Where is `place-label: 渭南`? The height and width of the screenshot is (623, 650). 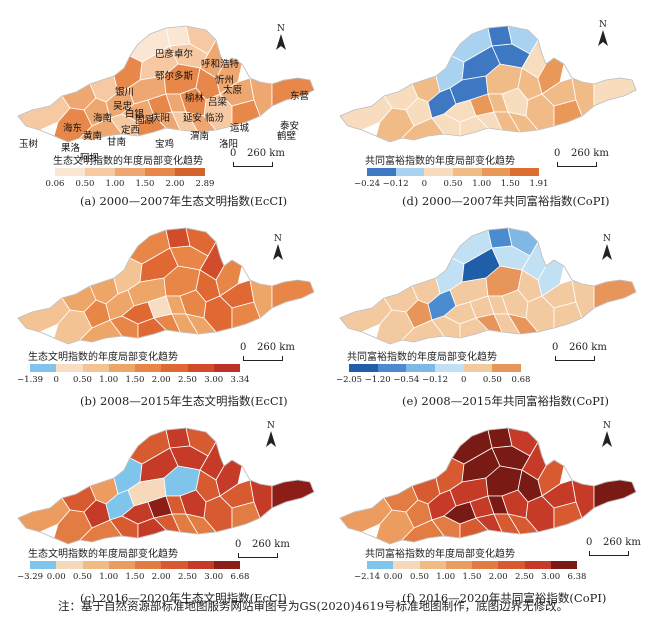 place-label: 渭南 is located at coordinates (200, 136).